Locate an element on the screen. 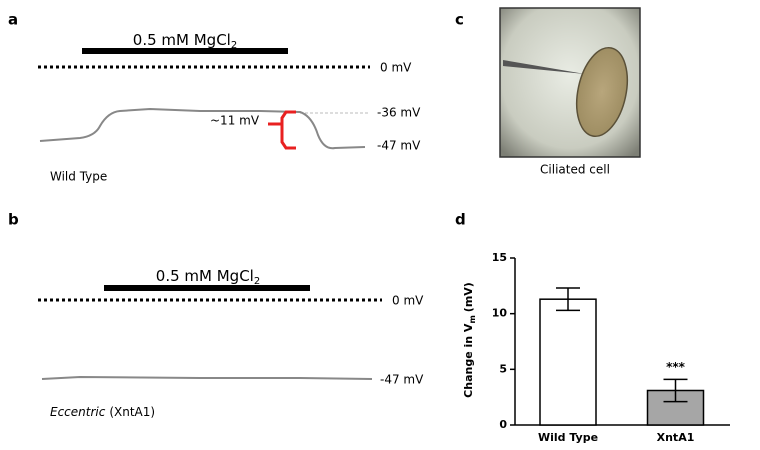 The width and height of the screenshot is (760, 450). y-tick-label: 5 is located at coordinates (503, 368).